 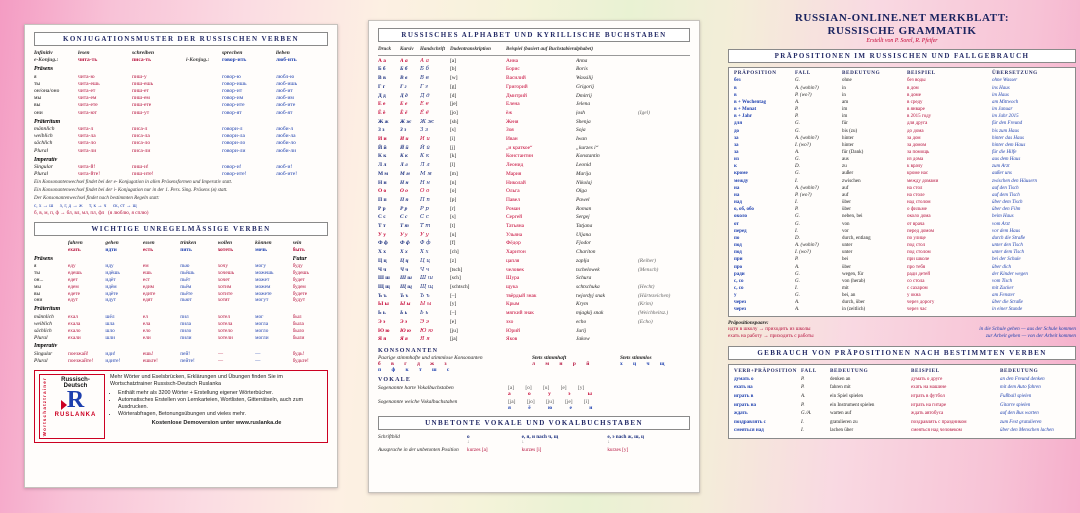 What do you see at coordinates (902, 267) in the screenshot?
I see `preposition-row: про A. über про тебя über dich` at bounding box center [902, 267].